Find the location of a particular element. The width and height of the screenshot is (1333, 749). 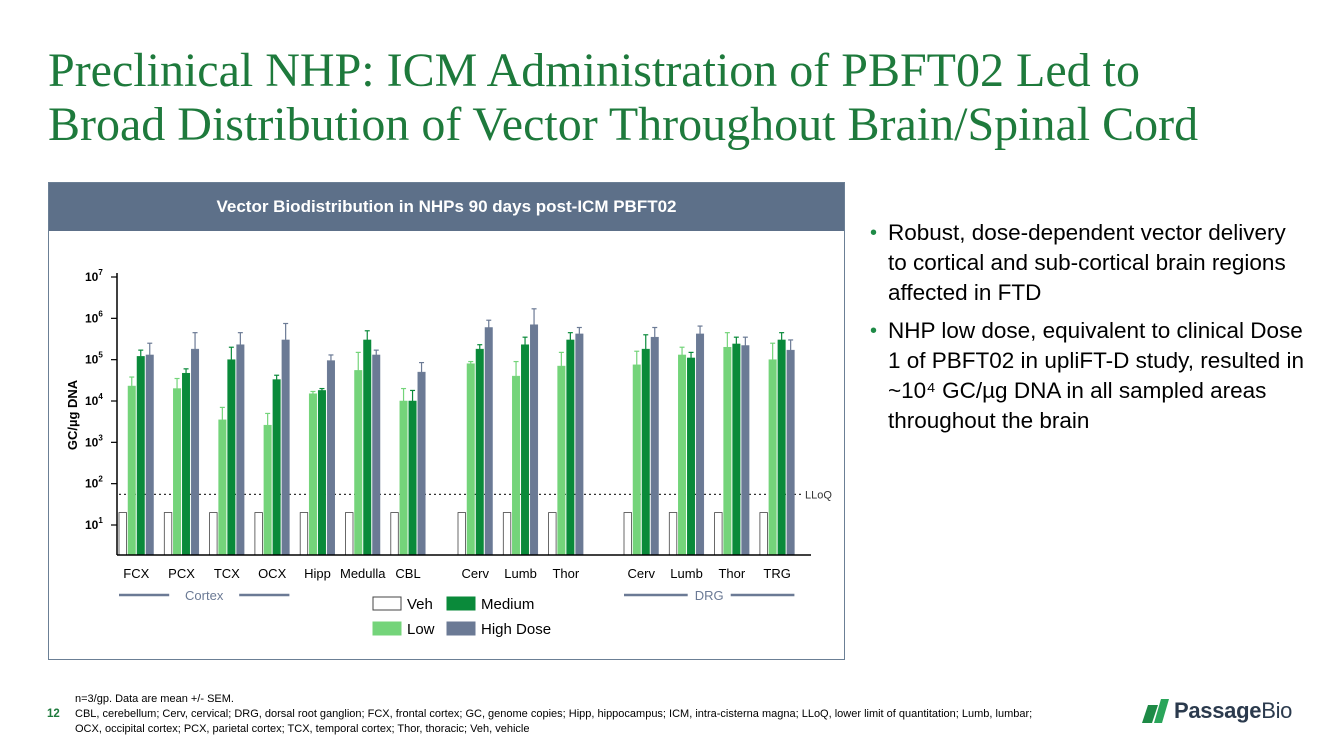

legend-label: High Dose is located at coordinates (516, 629).